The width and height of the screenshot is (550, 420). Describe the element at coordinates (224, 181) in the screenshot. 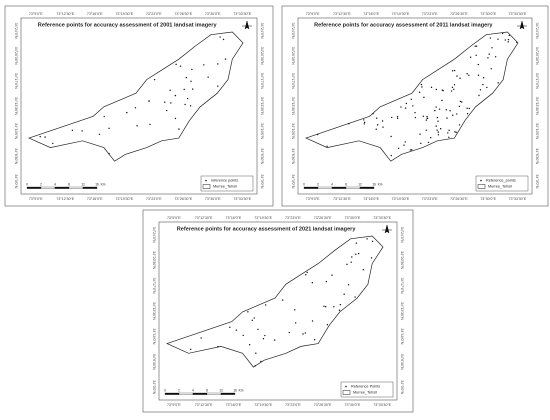

I see `legend-label: reference points` at that location.